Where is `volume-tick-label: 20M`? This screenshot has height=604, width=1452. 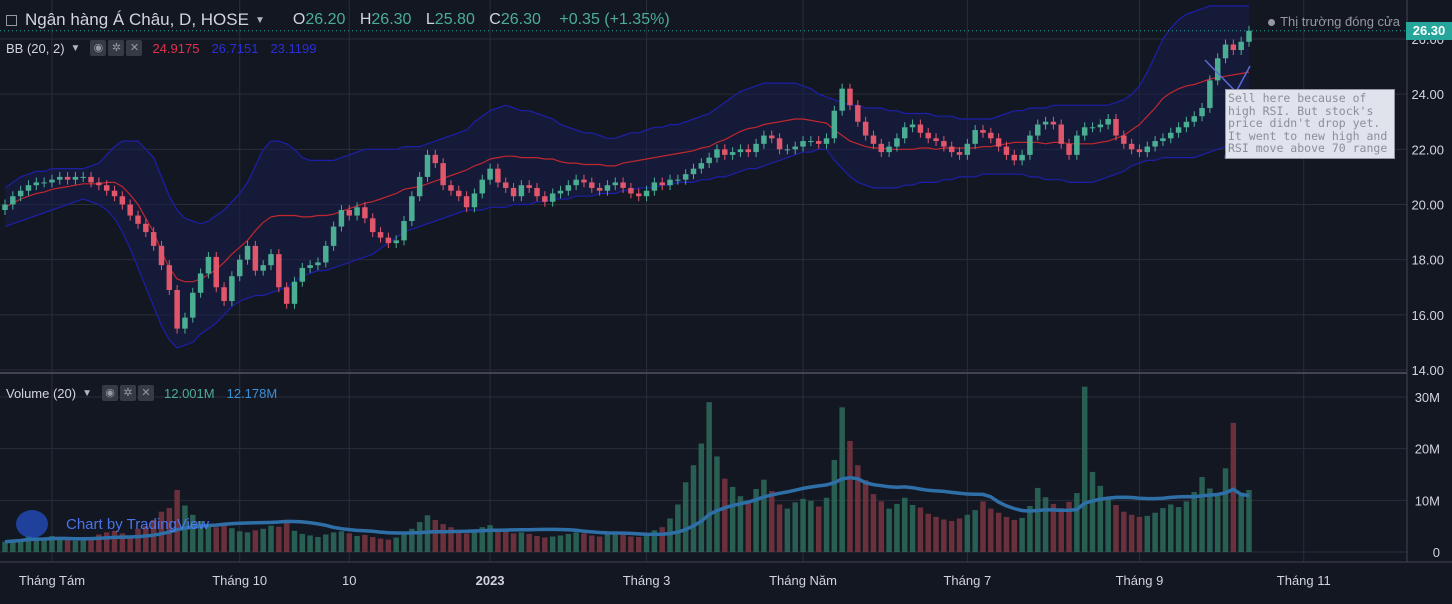 volume-tick-label: 20M is located at coordinates (1427, 449).